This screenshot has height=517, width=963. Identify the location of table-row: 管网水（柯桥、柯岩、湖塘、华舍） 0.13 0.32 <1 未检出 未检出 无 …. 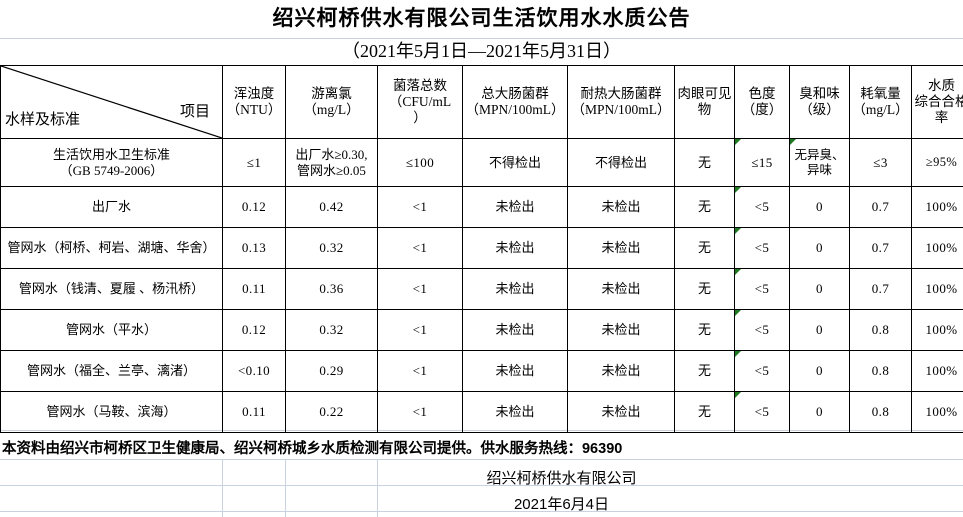
(481, 248).